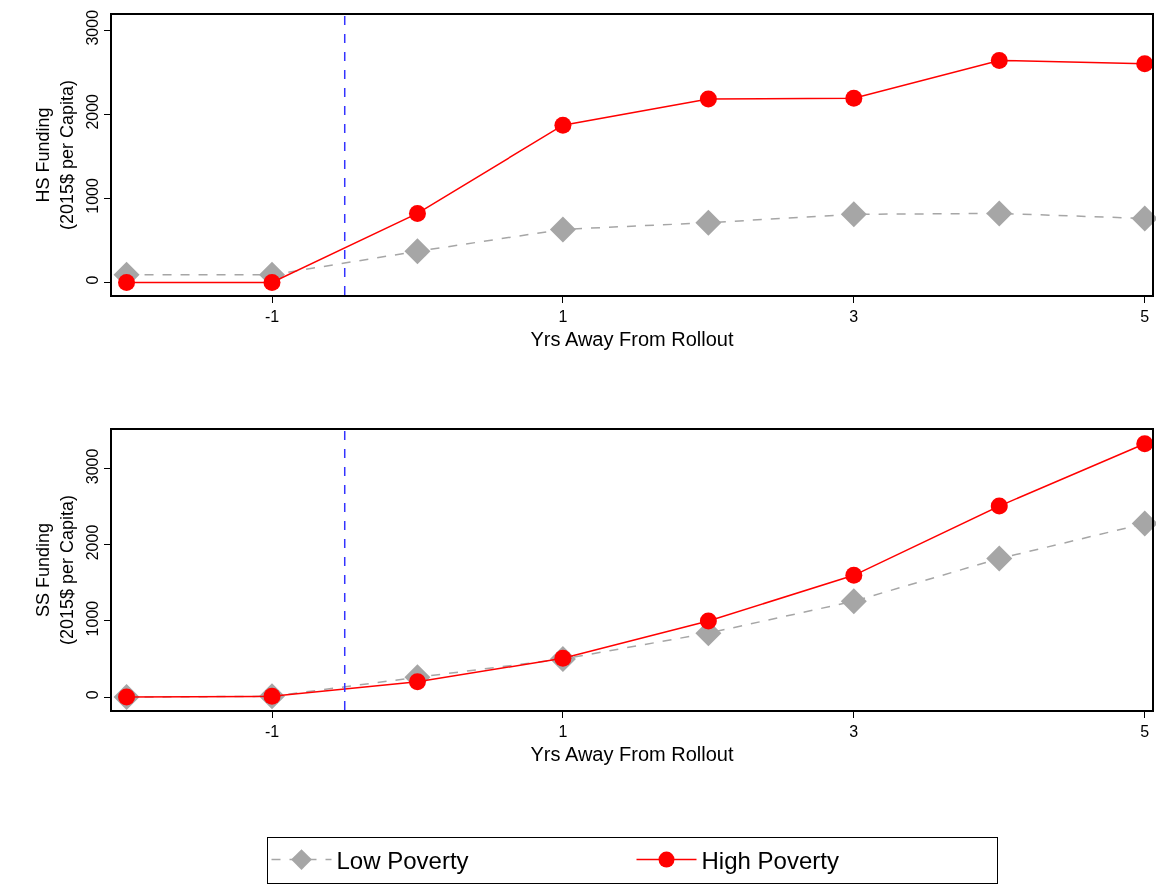 The image size is (1156, 890). What do you see at coordinates (770, 860) in the screenshot?
I see `legend-label: High Poverty` at bounding box center [770, 860].